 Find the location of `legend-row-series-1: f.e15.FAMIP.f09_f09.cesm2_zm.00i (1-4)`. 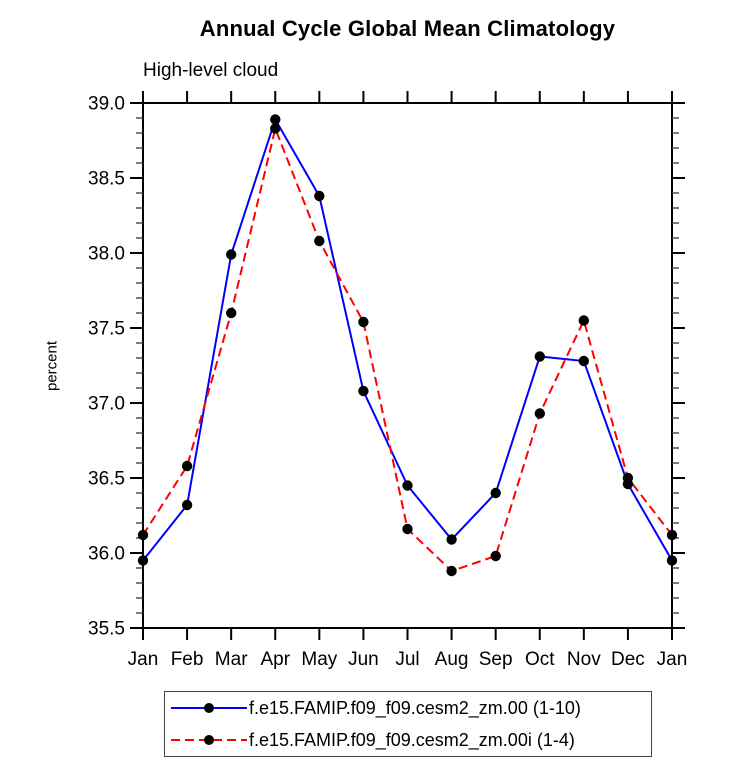

legend-row-series-1: f.e15.FAMIP.f09_f09.cesm2_zm.00i (1-4) is located at coordinates (408, 740).